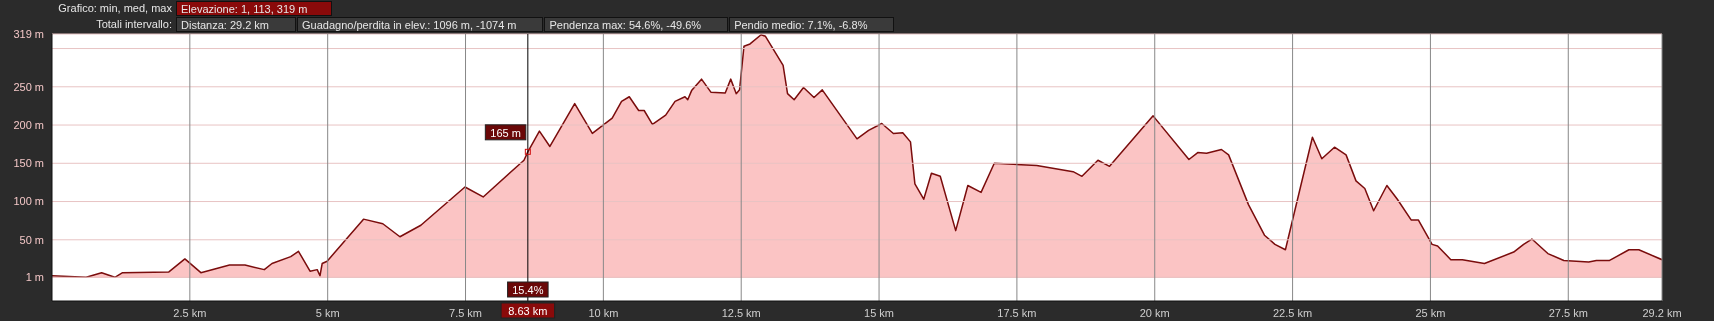 The image size is (1714, 321). I want to click on x-tick-label: 12.5 km, so click(741, 312).